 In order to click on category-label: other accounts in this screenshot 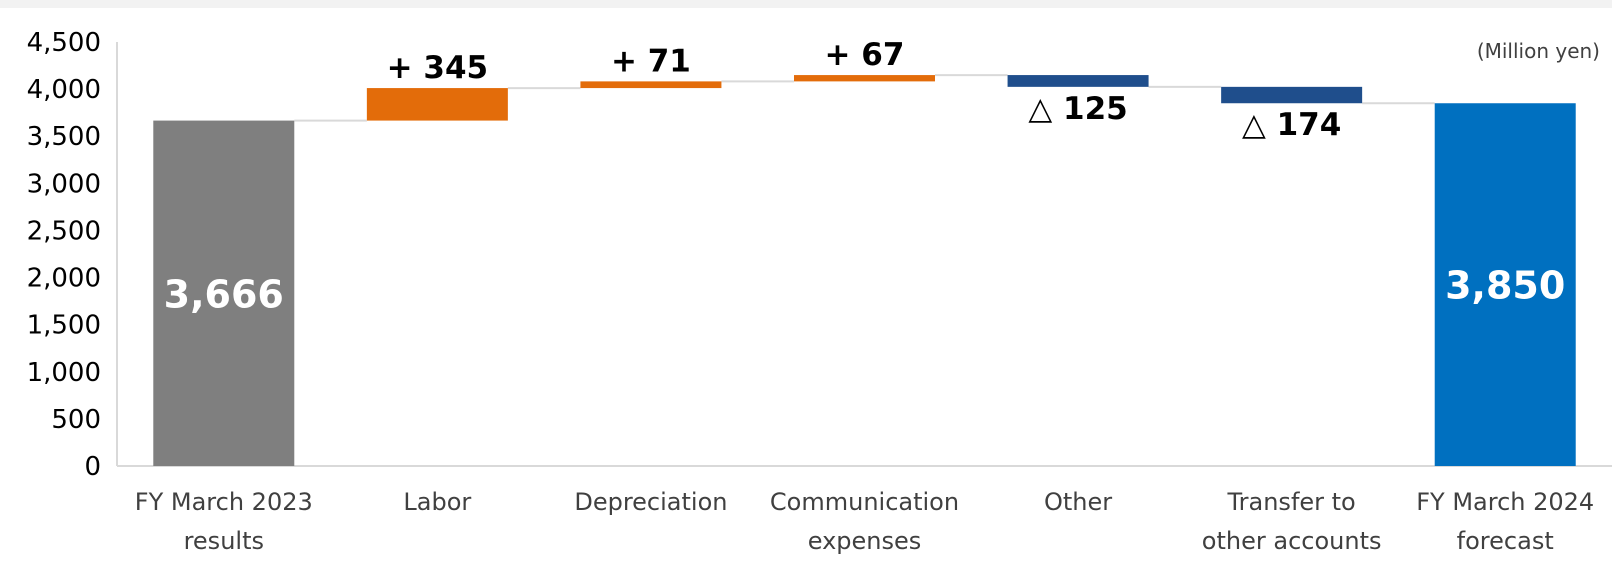, I will do `click(1292, 541)`.